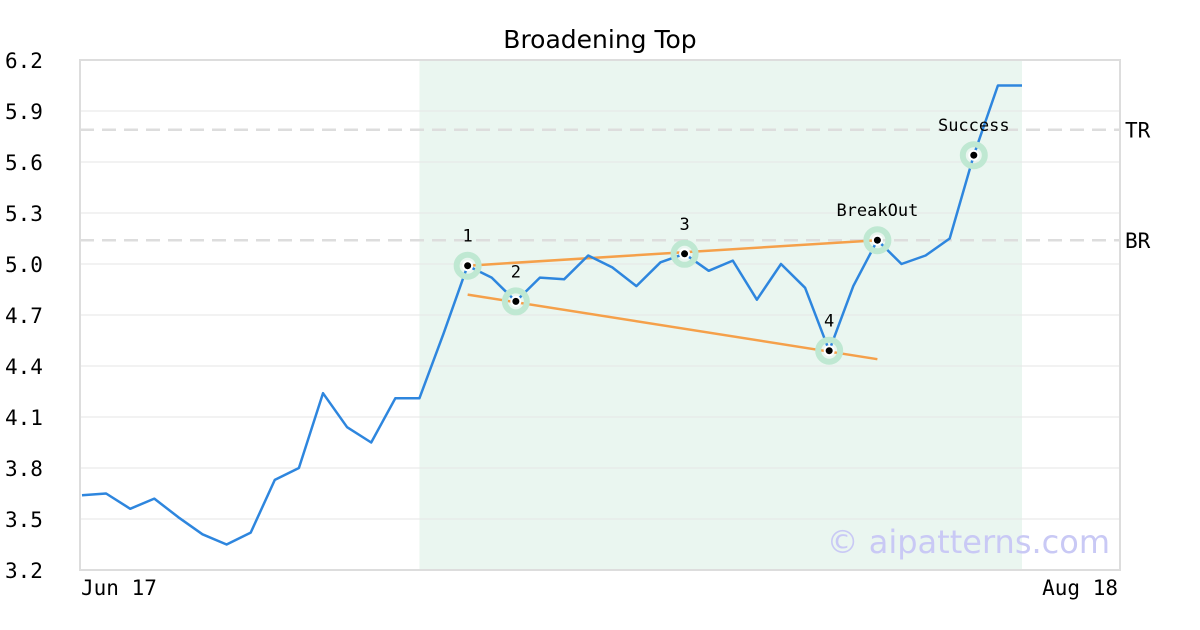 This screenshot has height=630, width=1200. What do you see at coordinates (468, 237) in the screenshot?
I see `pattern-point-label: 1` at bounding box center [468, 237].